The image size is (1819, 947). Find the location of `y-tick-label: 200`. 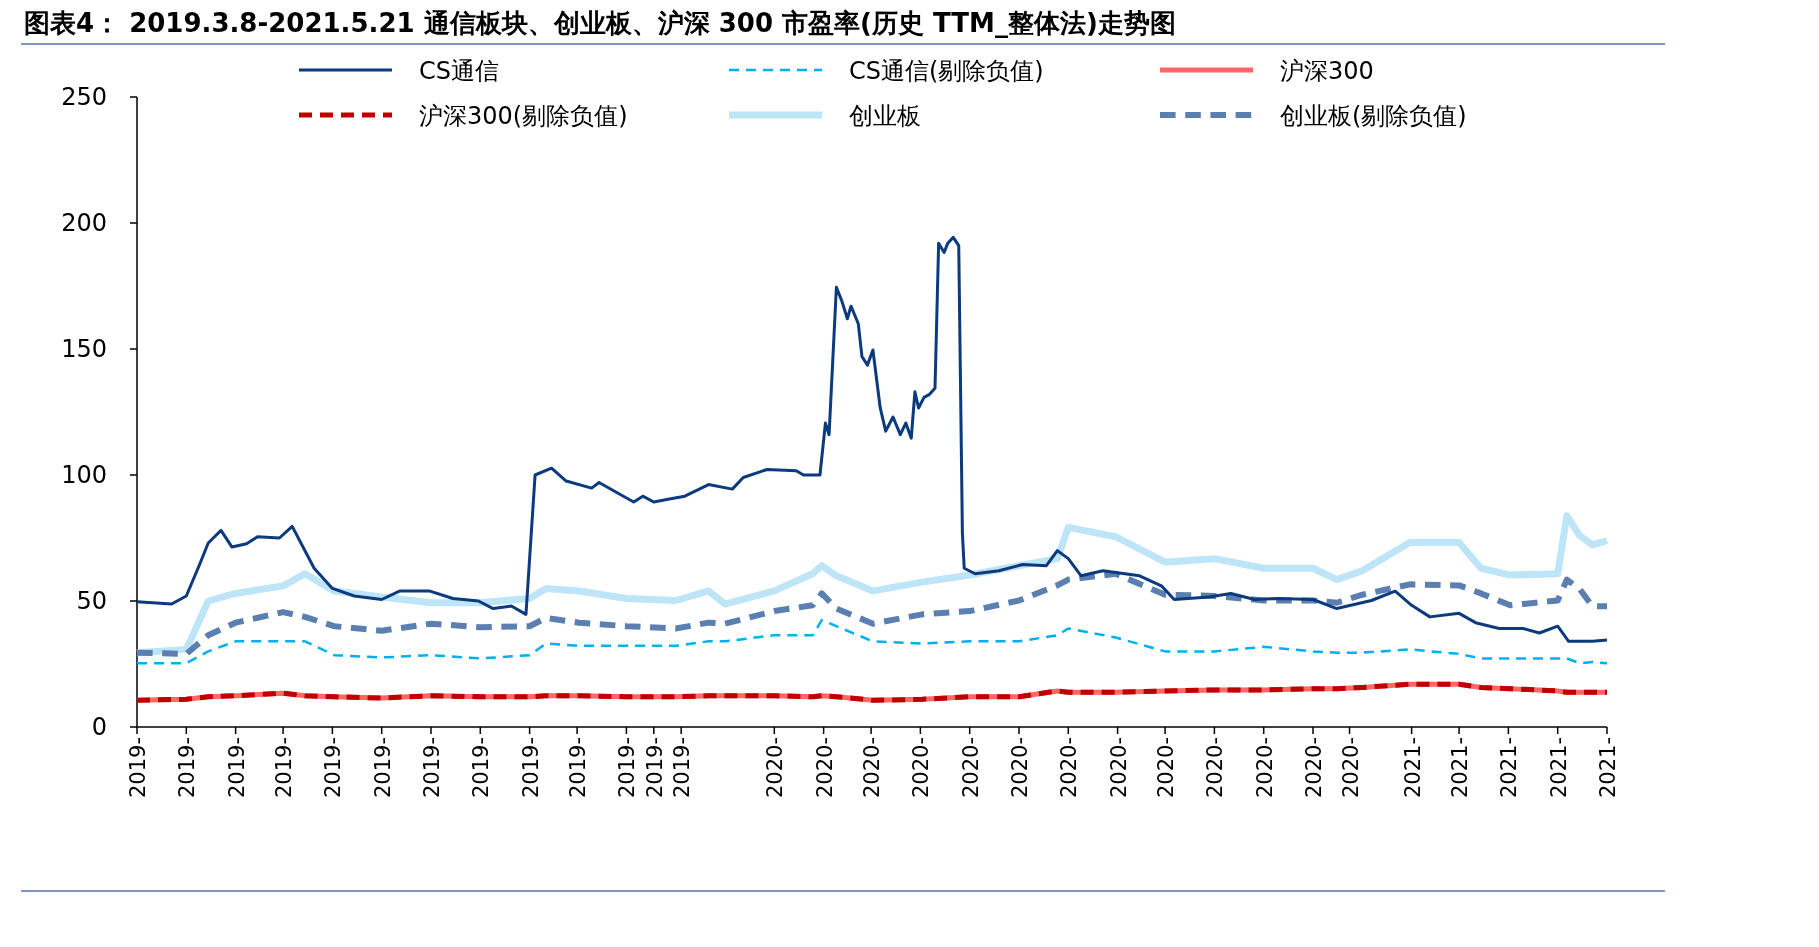

y-tick-label: 200 is located at coordinates (84, 223).